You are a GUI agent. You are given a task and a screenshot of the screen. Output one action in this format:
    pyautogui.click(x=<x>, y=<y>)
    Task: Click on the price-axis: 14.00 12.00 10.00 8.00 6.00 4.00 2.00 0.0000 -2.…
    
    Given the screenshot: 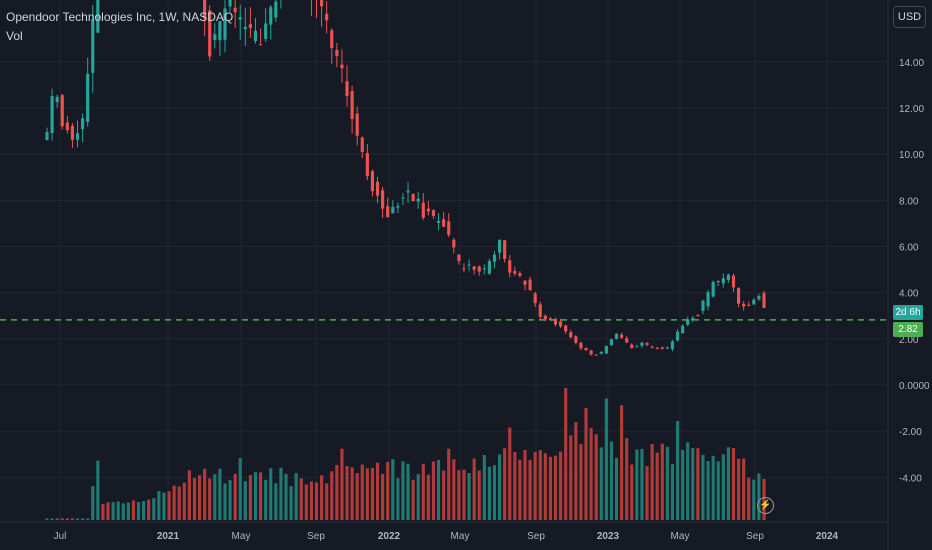 What is the action you would take?
    pyautogui.click(x=914, y=271)
    